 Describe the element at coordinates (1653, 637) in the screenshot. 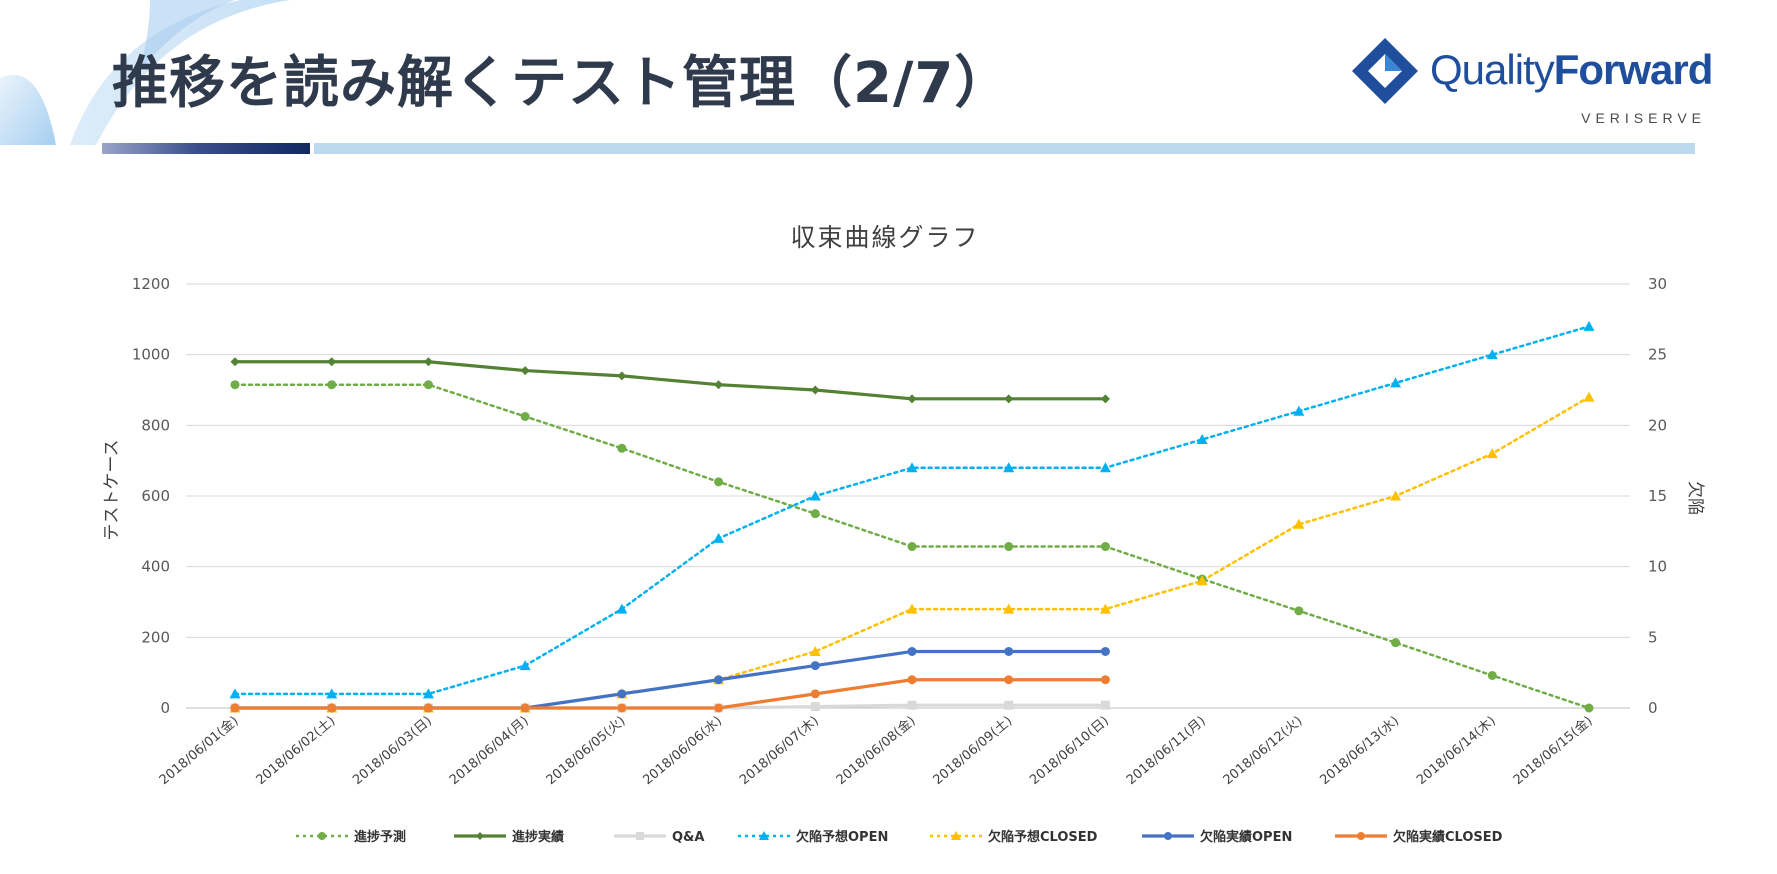

I see `y2-tick-label: 5` at that location.